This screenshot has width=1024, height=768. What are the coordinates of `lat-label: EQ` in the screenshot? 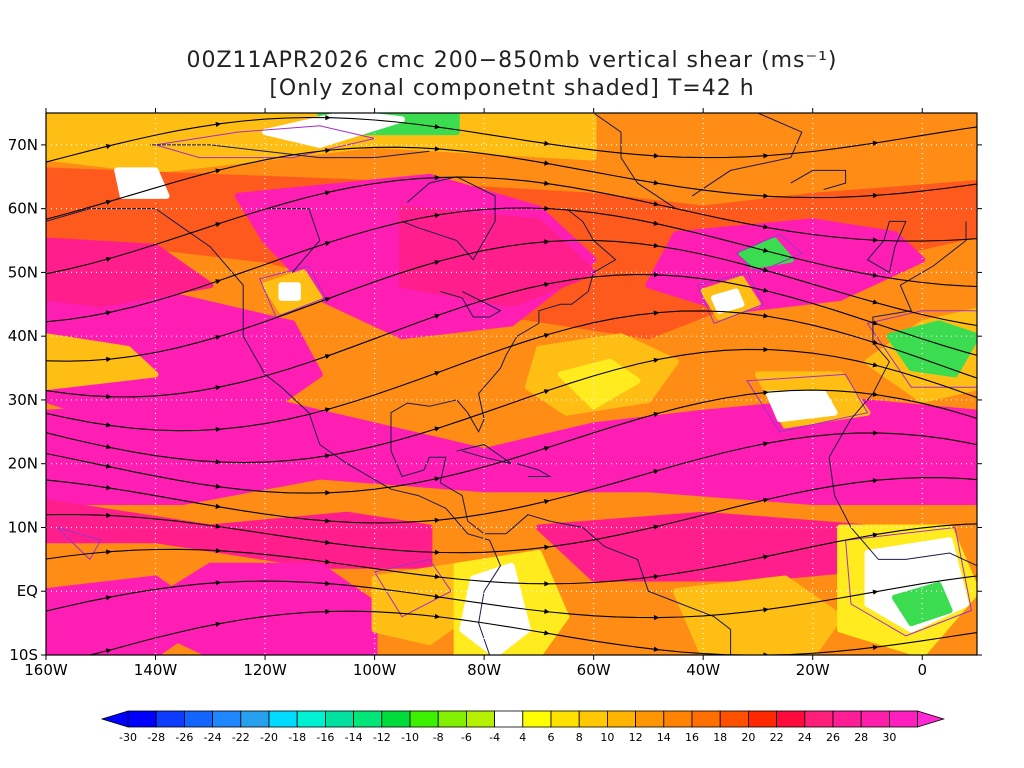 It's located at (27, 591).